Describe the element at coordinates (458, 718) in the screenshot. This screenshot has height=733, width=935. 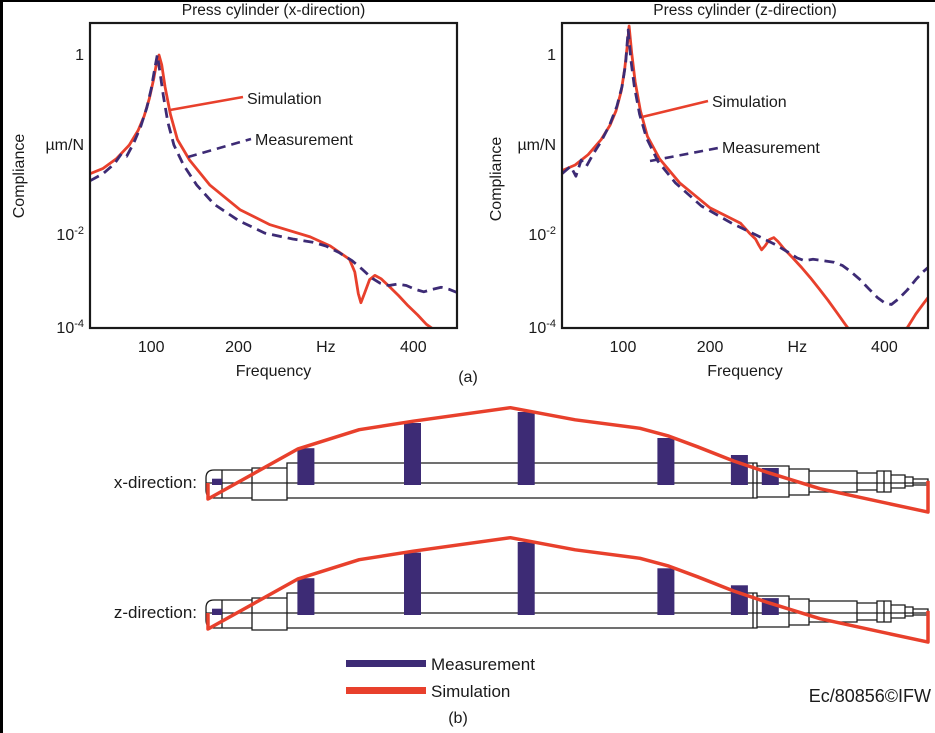
I see `panel-b-label: (b)` at that location.